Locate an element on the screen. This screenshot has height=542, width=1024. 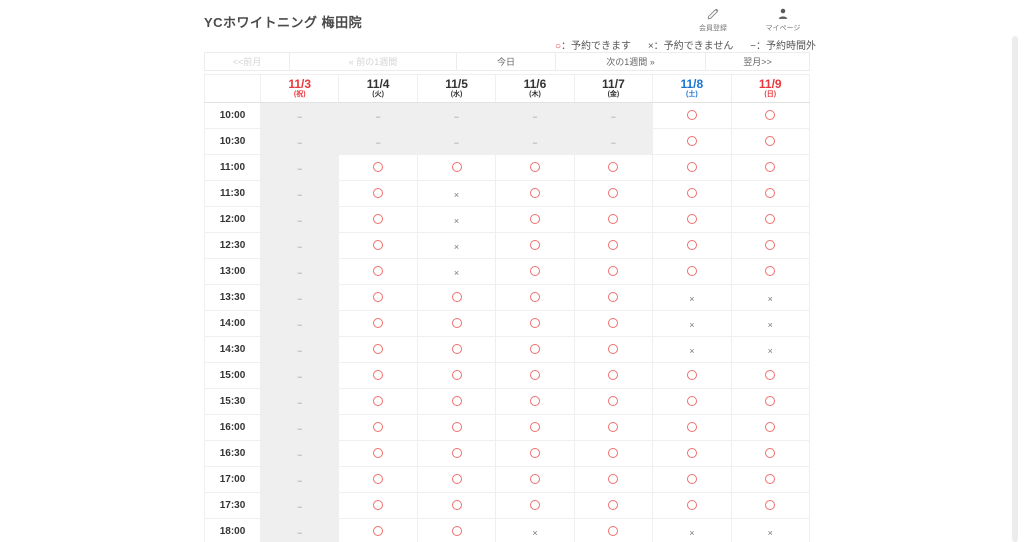
mypage-button: マイページ is located at coordinates (783, 20).